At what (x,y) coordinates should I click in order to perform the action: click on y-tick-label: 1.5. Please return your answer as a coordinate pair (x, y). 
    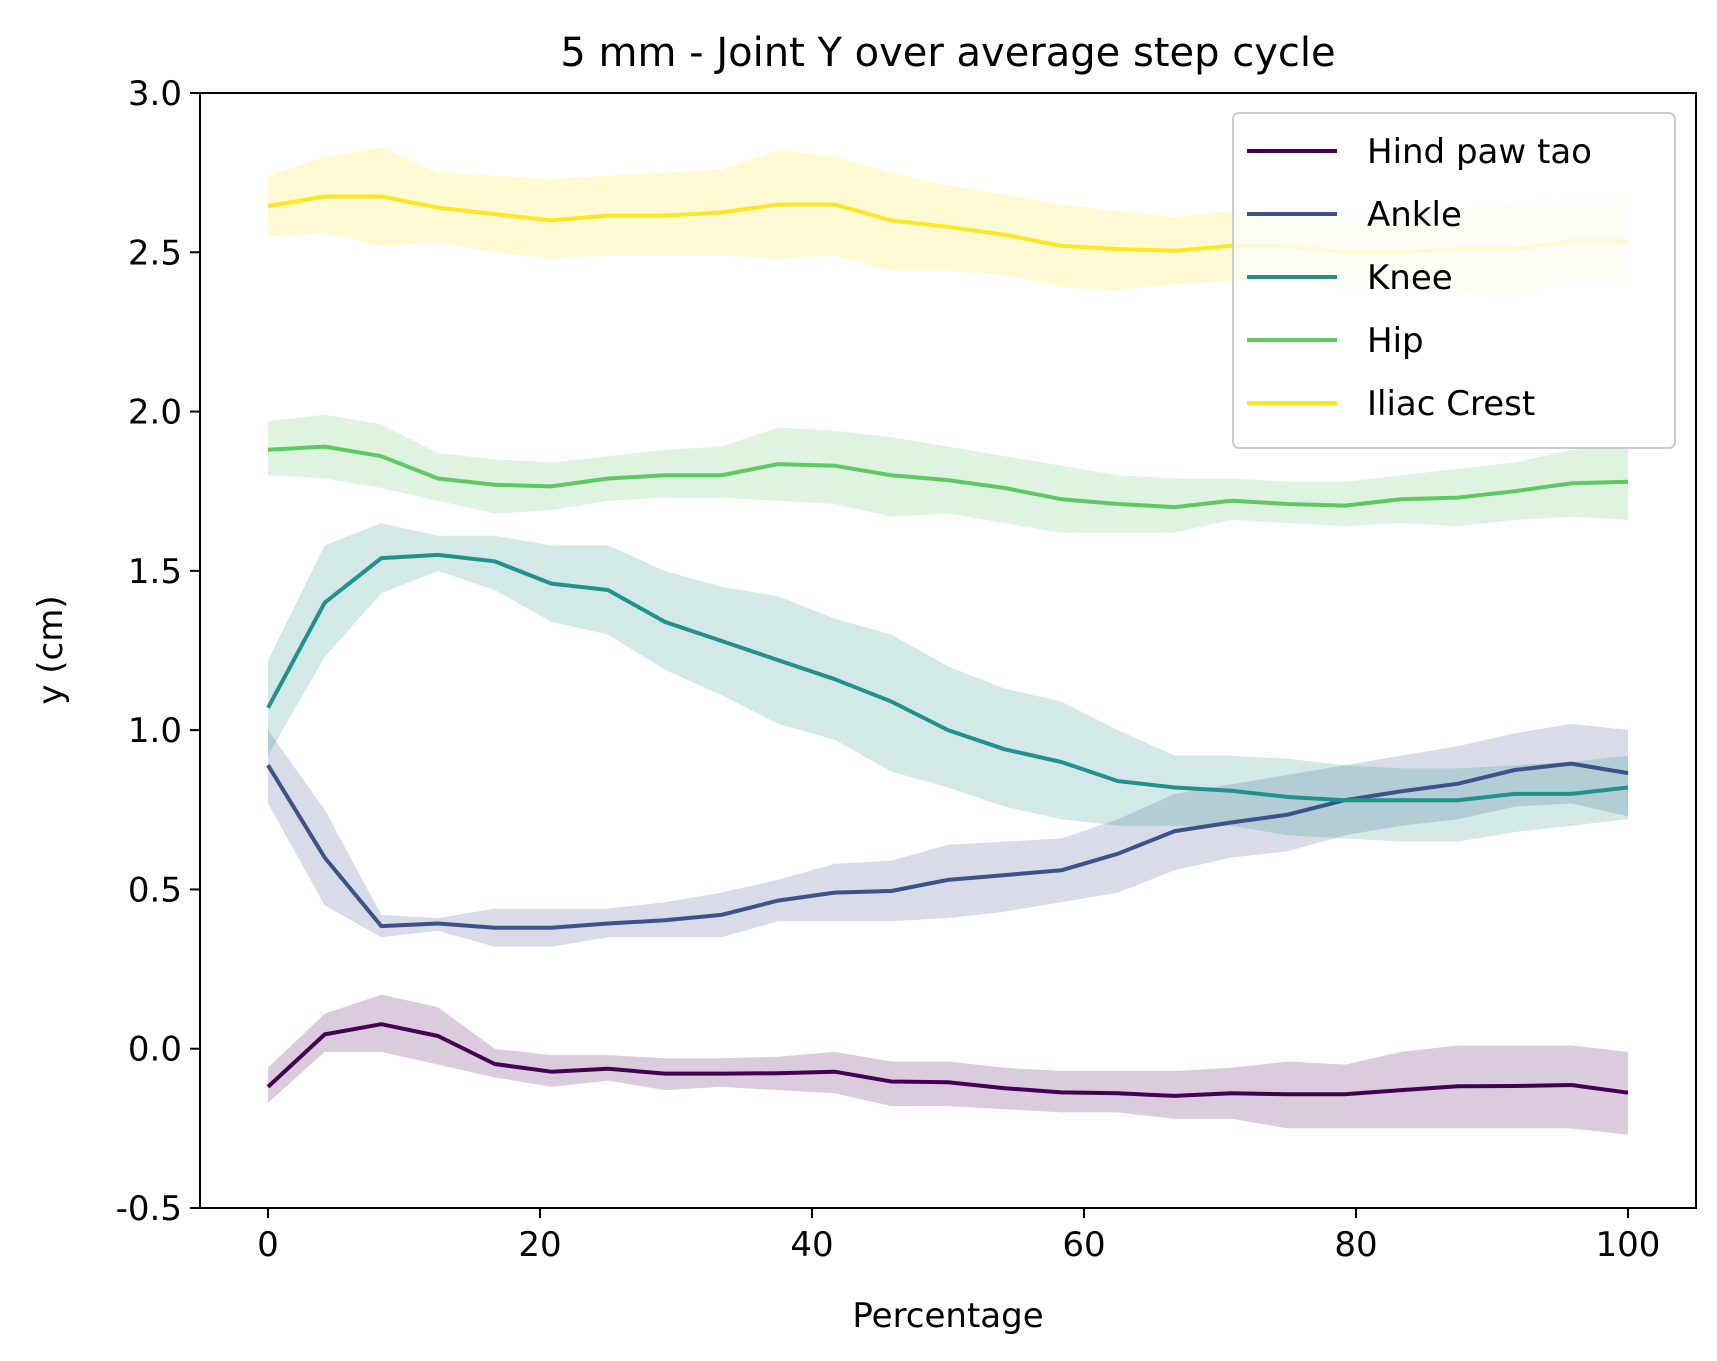
    Looking at the image, I should click on (155, 572).